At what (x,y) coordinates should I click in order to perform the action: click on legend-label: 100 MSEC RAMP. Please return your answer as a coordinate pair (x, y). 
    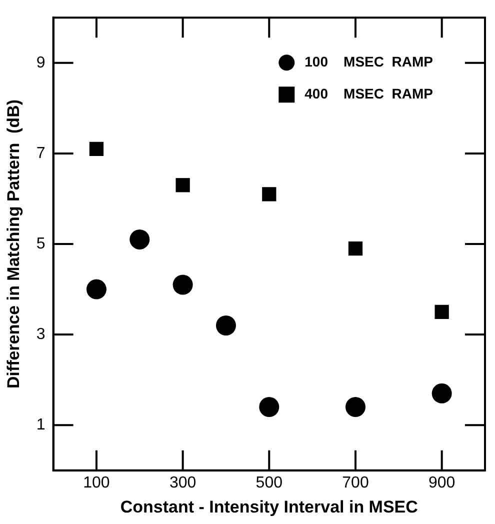
    Looking at the image, I should click on (369, 61).